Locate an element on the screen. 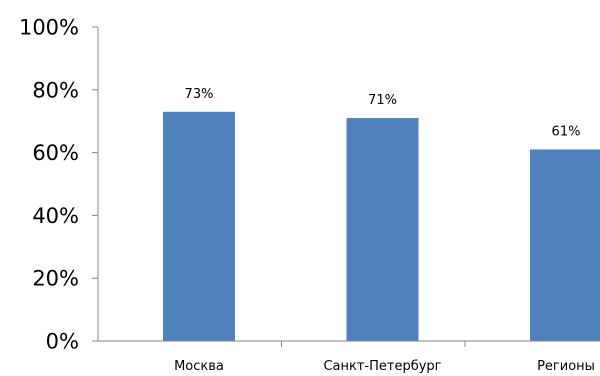 The image size is (600, 376). x-axis-ticks: Москва Санкт-Петербург Регионы is located at coordinates (384, 366).